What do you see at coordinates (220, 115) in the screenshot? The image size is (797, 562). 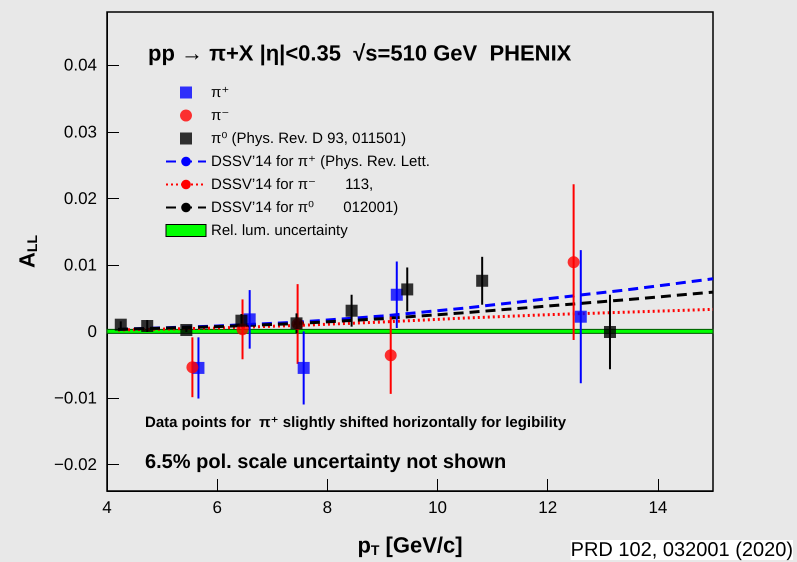 I see `legend-label: π⁻` at bounding box center [220, 115].